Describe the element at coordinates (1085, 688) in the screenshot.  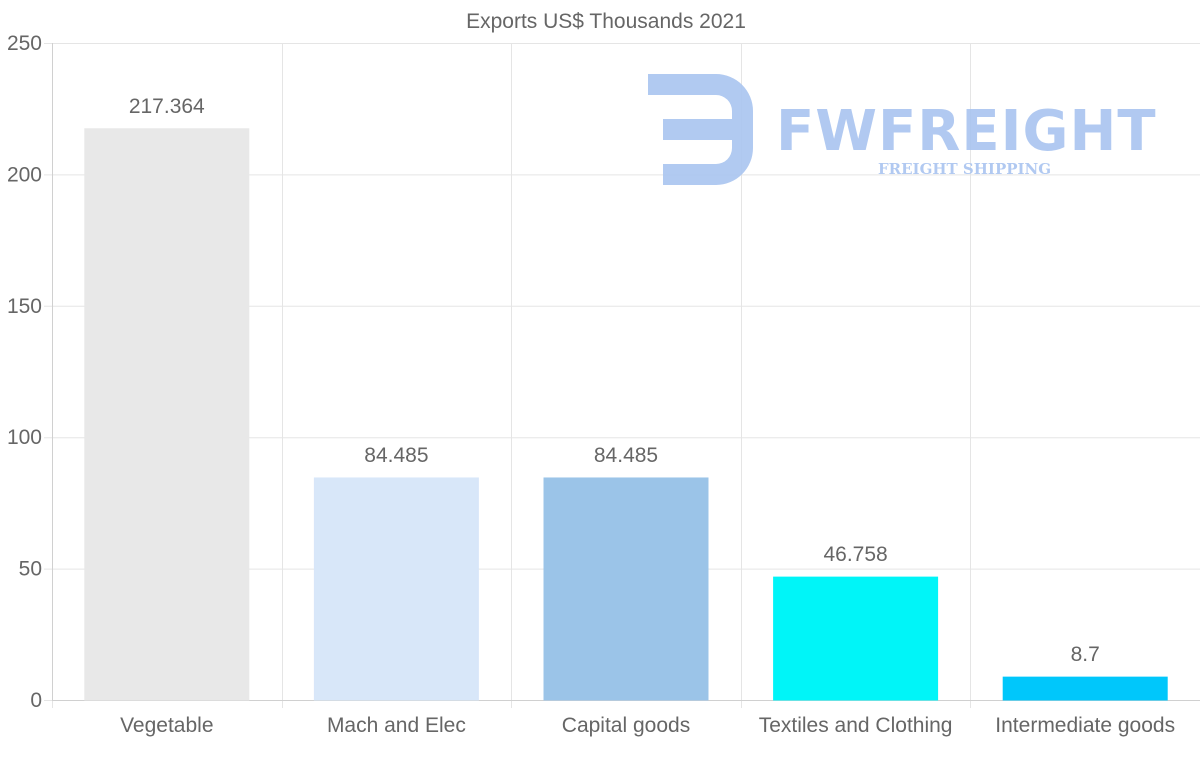
I see `bar-intermediate-goods` at that location.